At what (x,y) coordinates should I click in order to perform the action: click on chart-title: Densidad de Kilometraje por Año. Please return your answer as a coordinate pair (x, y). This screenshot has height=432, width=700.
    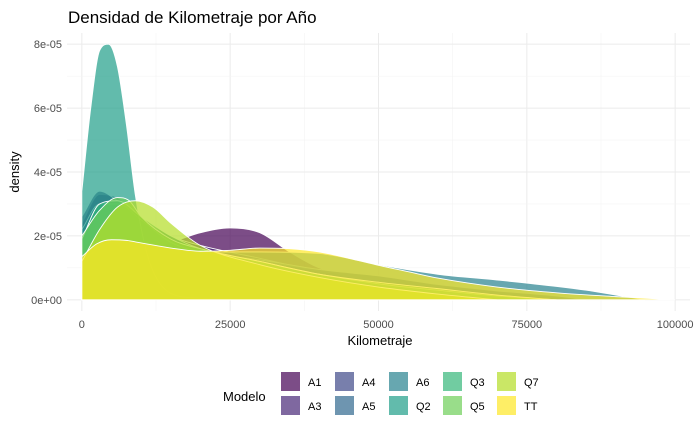
    Looking at the image, I should click on (192, 17).